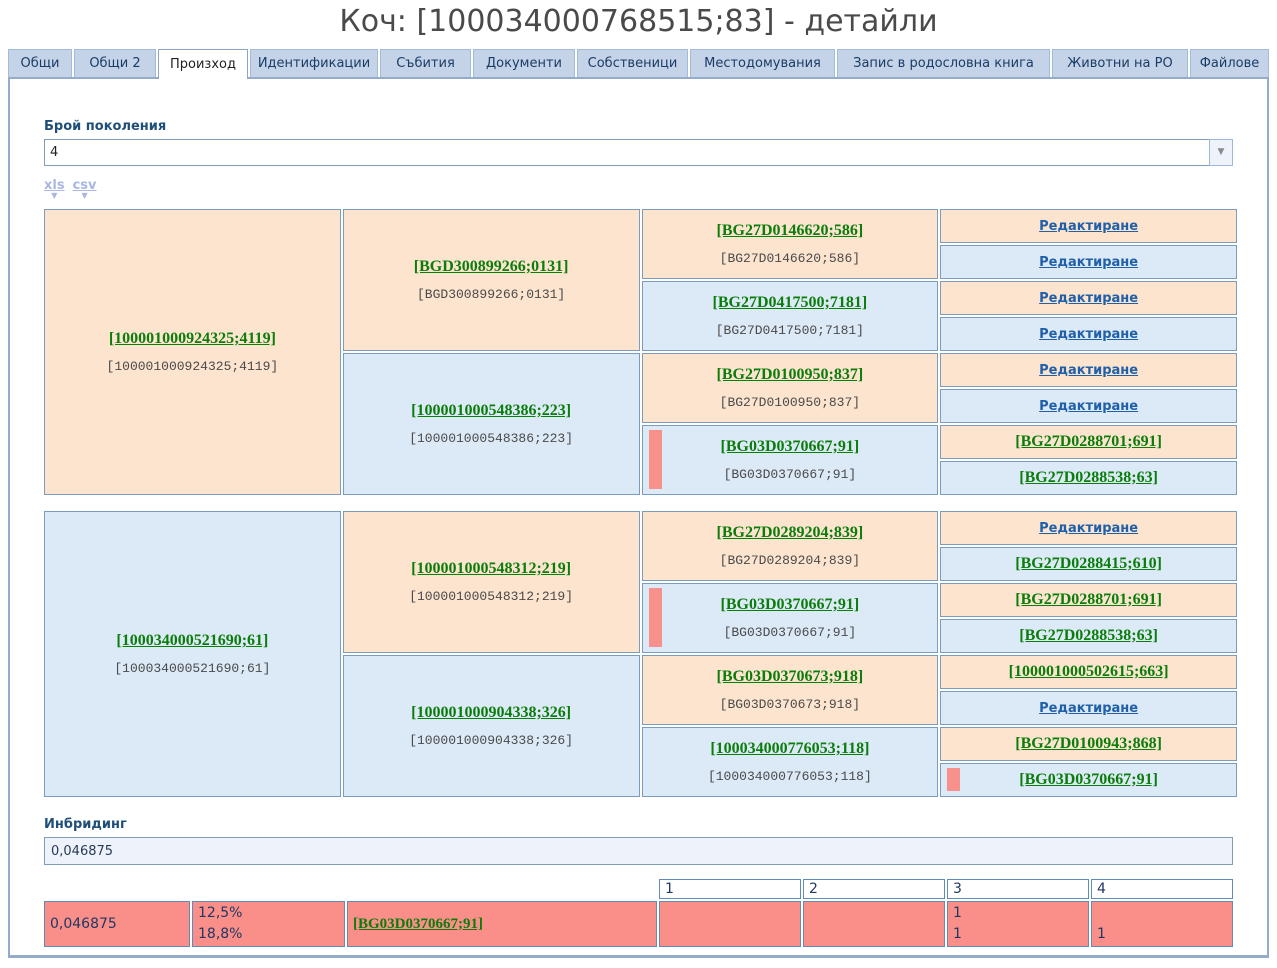 This screenshot has height=968, width=1277. I want to click on generations-label: Брой поколения, so click(105, 126).